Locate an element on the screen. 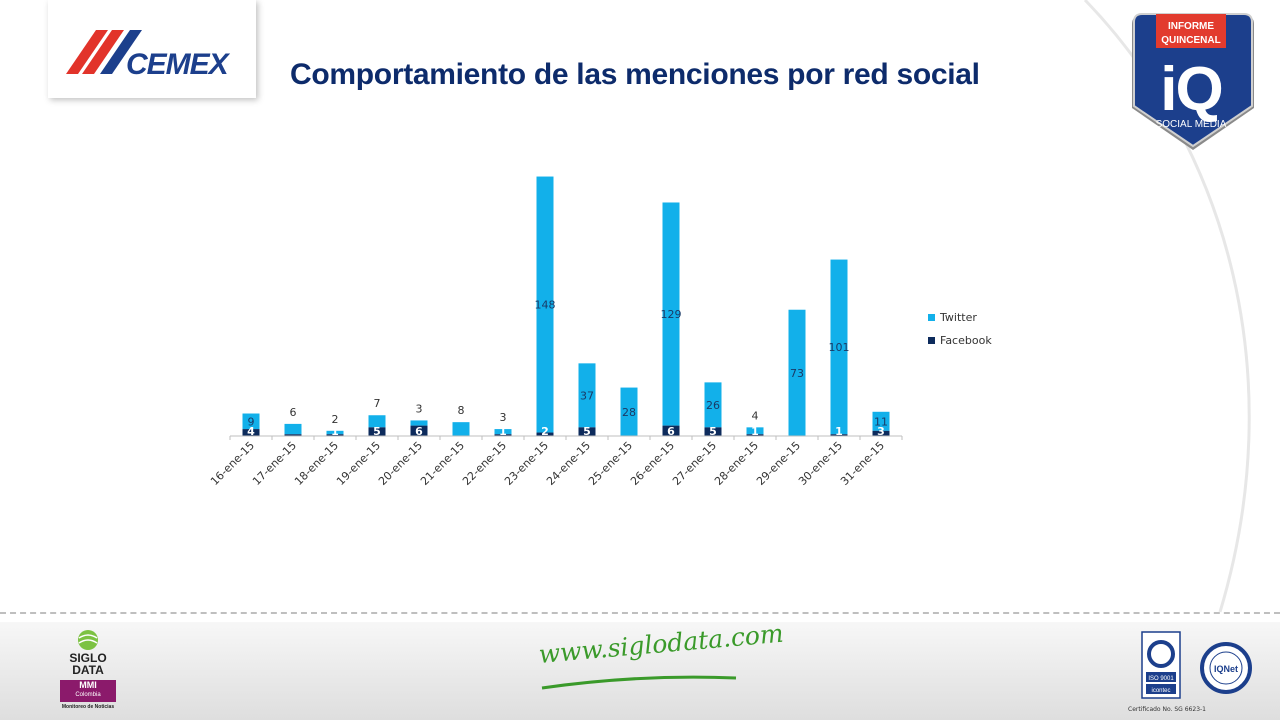  twitter-value-label: 8 is located at coordinates (461, 410).